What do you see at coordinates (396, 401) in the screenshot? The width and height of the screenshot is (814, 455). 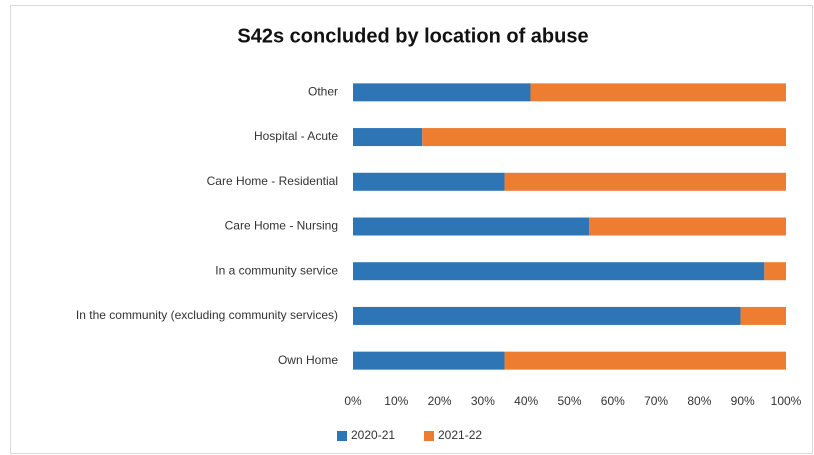 I see `x-tick-label: 10%` at bounding box center [396, 401].